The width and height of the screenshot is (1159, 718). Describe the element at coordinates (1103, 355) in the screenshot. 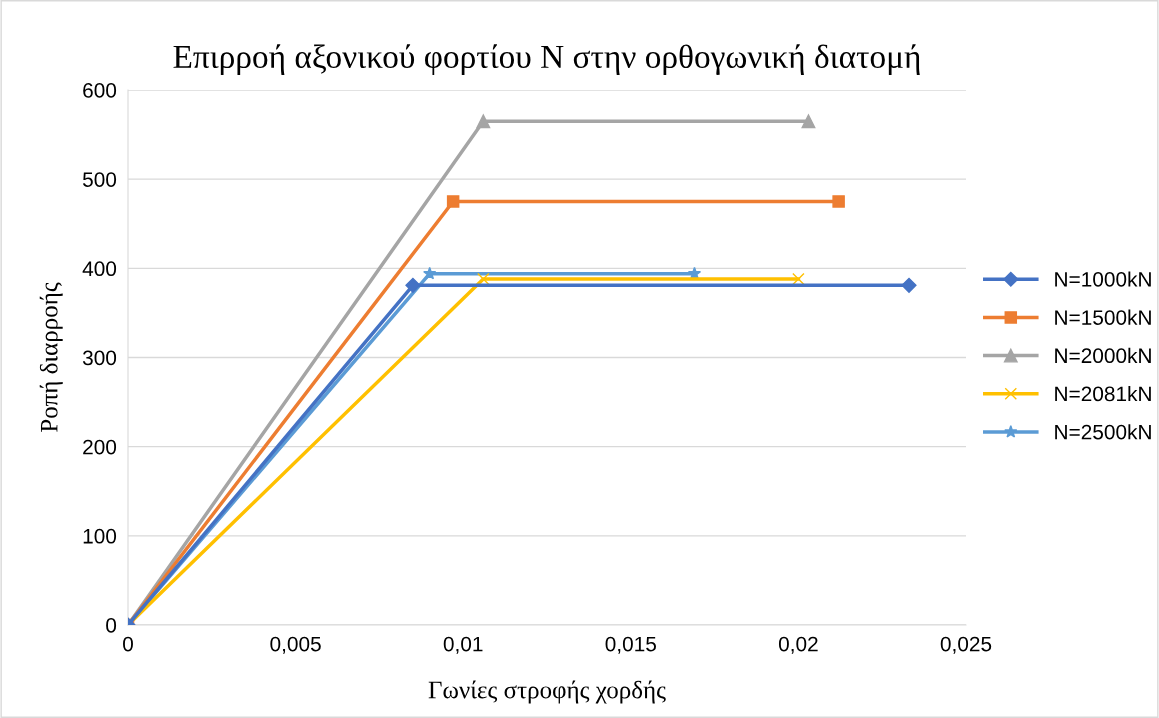

I see `legend-label: N=2000kN` at that location.